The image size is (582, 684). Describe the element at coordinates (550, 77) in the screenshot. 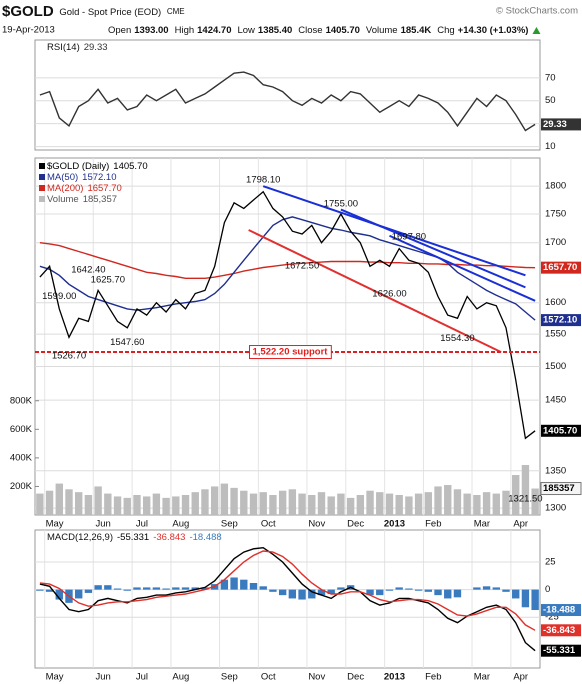

I see `y-tick-label: 70` at that location.